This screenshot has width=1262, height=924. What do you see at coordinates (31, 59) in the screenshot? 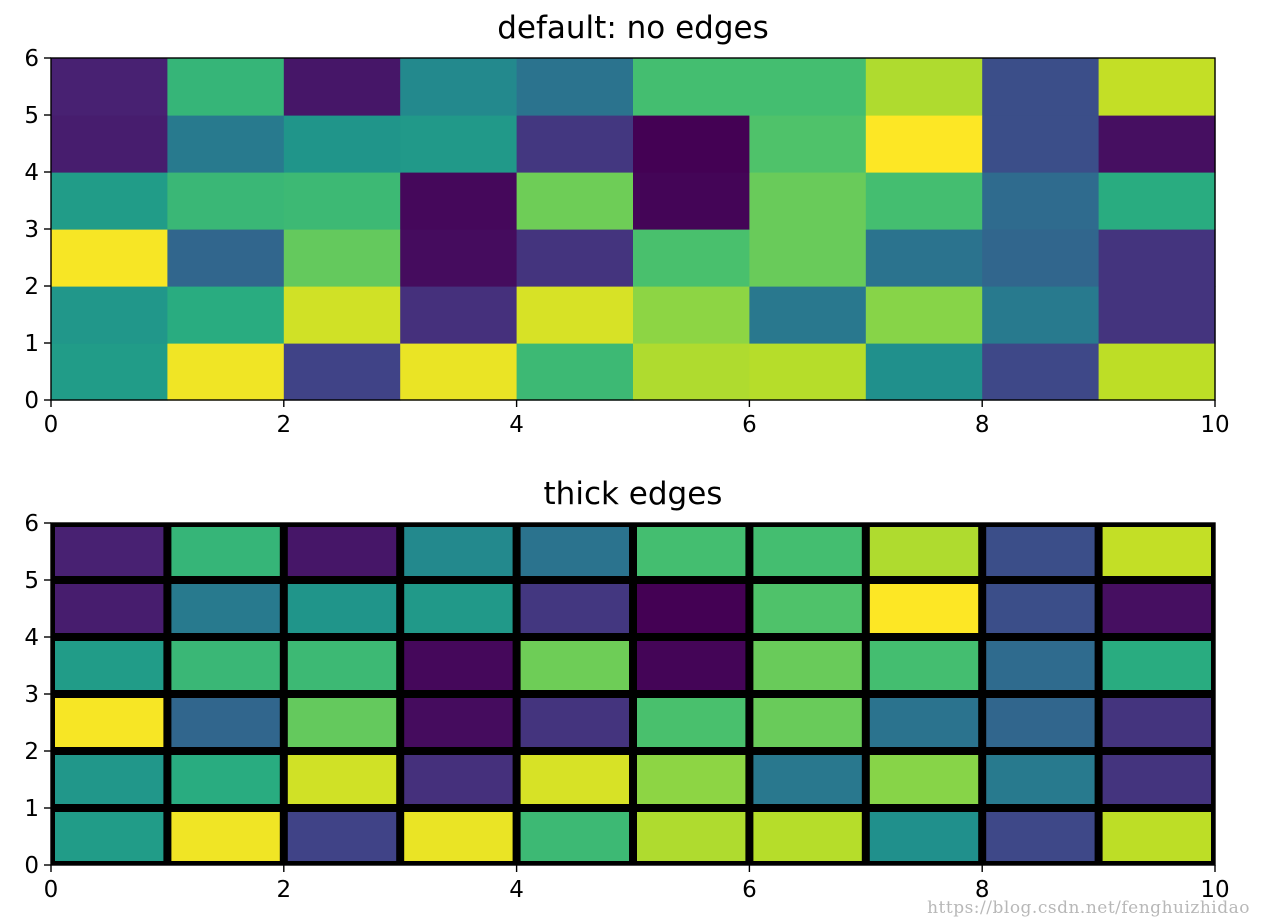
I see `y-tick-label: 6` at bounding box center [31, 59].